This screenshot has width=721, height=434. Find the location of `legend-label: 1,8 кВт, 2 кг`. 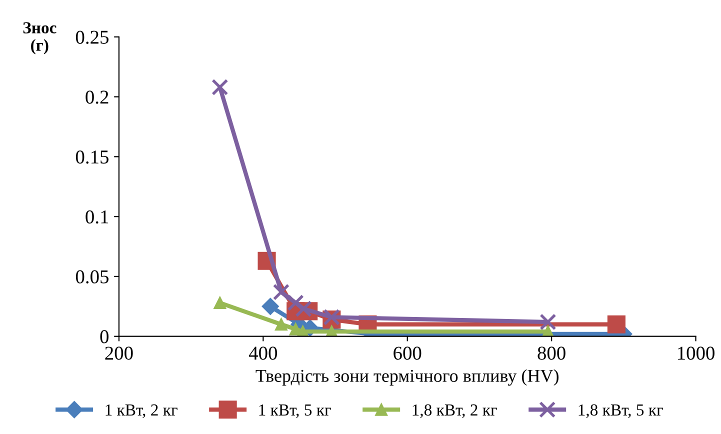

legend-label: 1,8 кВт, 2 кг is located at coordinates (454, 411).